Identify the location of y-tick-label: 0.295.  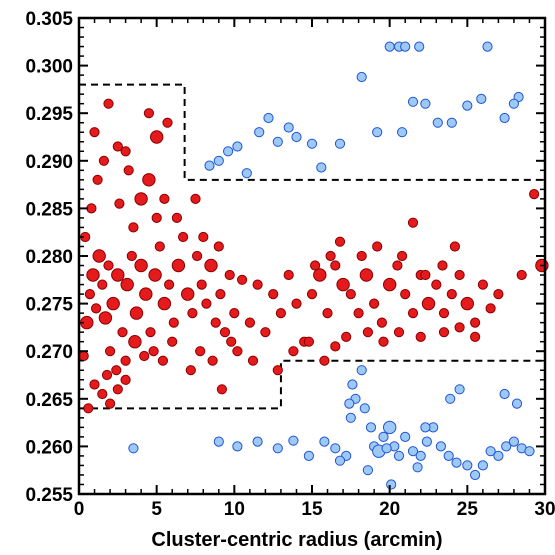
(49, 114).